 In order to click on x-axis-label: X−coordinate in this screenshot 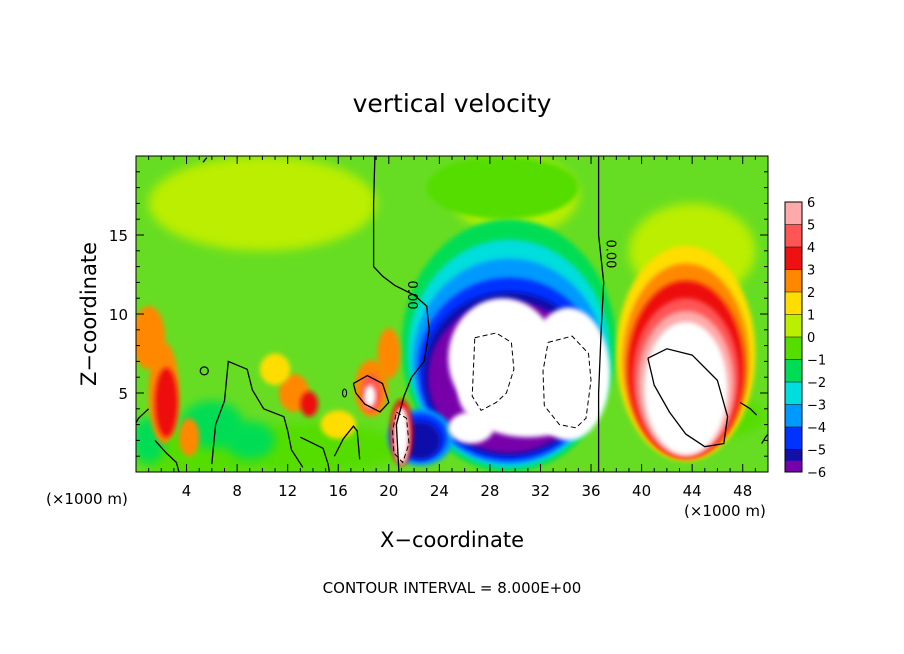, I will do `click(452, 540)`.